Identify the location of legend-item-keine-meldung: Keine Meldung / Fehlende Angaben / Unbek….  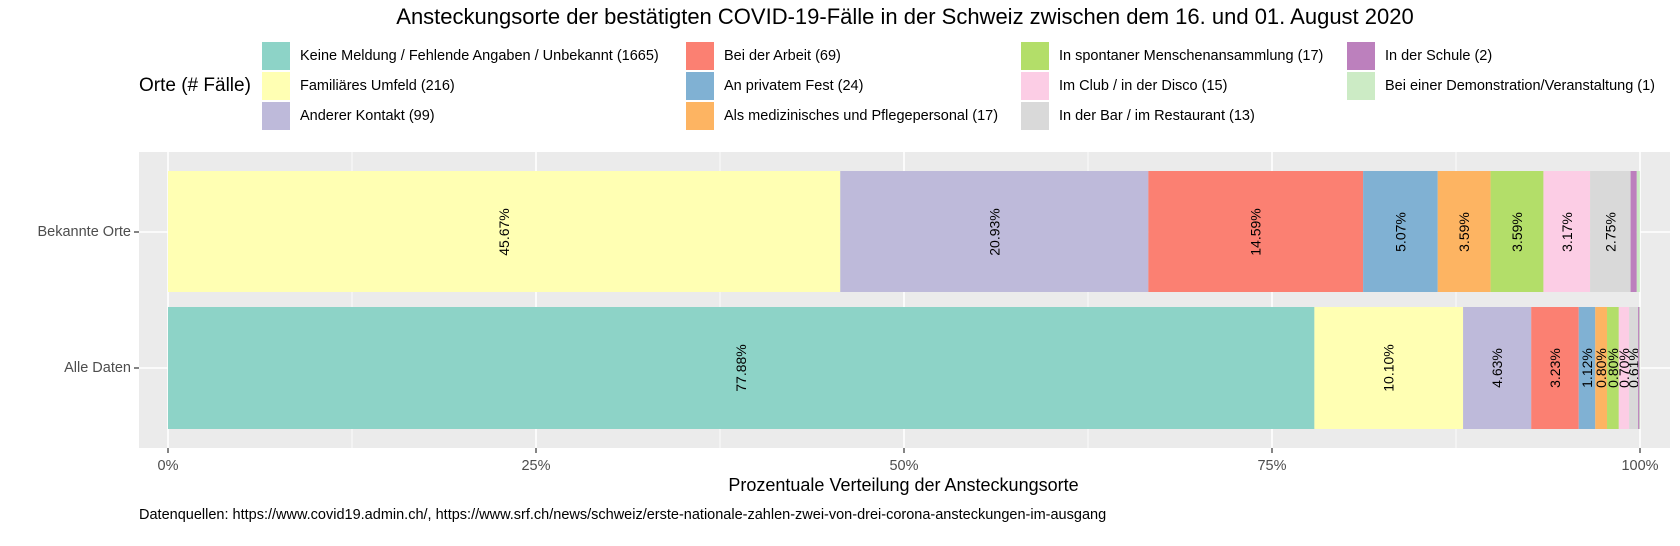
(460, 56).